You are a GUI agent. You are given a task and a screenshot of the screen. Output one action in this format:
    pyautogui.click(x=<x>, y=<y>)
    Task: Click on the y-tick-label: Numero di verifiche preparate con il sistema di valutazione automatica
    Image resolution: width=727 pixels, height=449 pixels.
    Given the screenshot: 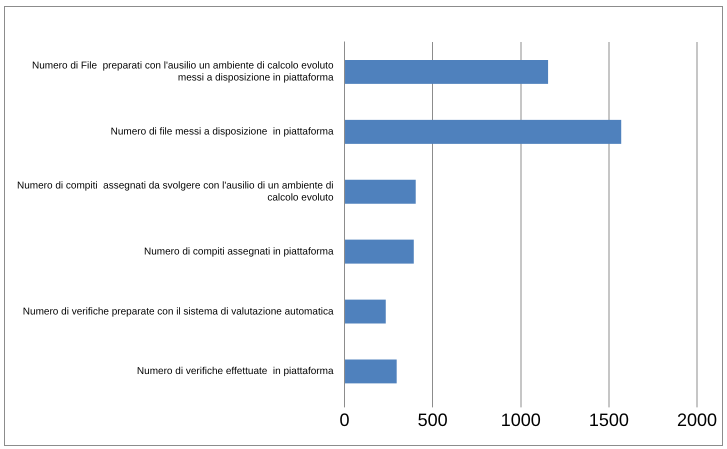 What is the action you would take?
    pyautogui.click(x=178, y=312)
    